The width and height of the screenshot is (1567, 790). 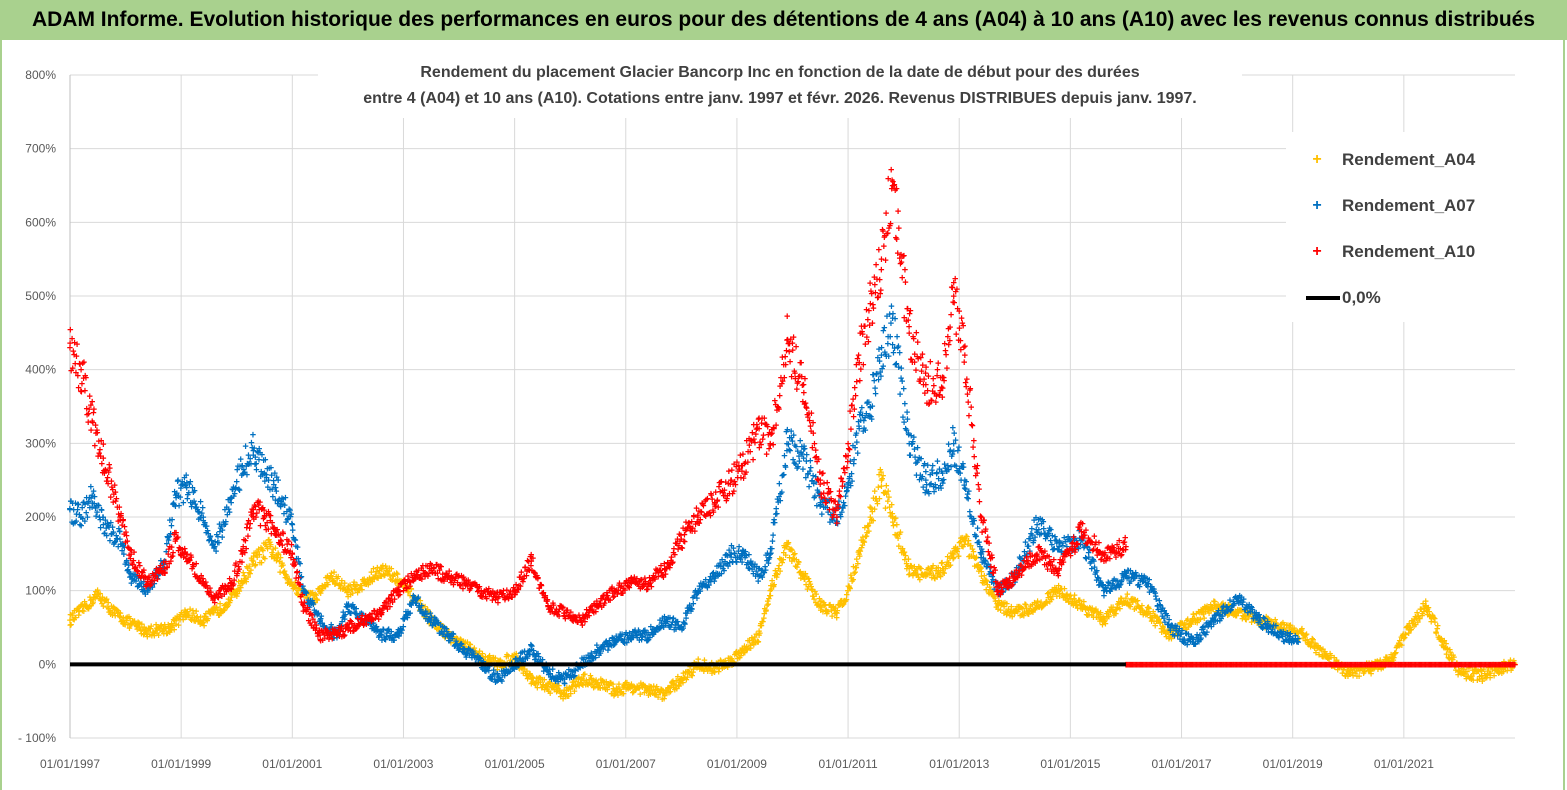 I want to click on y-tick-labels: - 100%0%100%200%300%400%500%600%700%800%, so click(x=37, y=406).